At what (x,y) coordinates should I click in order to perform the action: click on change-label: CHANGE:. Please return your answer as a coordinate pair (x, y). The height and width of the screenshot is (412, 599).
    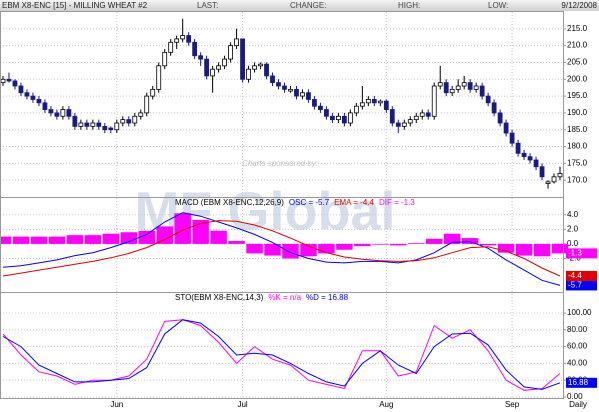
    Looking at the image, I should click on (308, 5).